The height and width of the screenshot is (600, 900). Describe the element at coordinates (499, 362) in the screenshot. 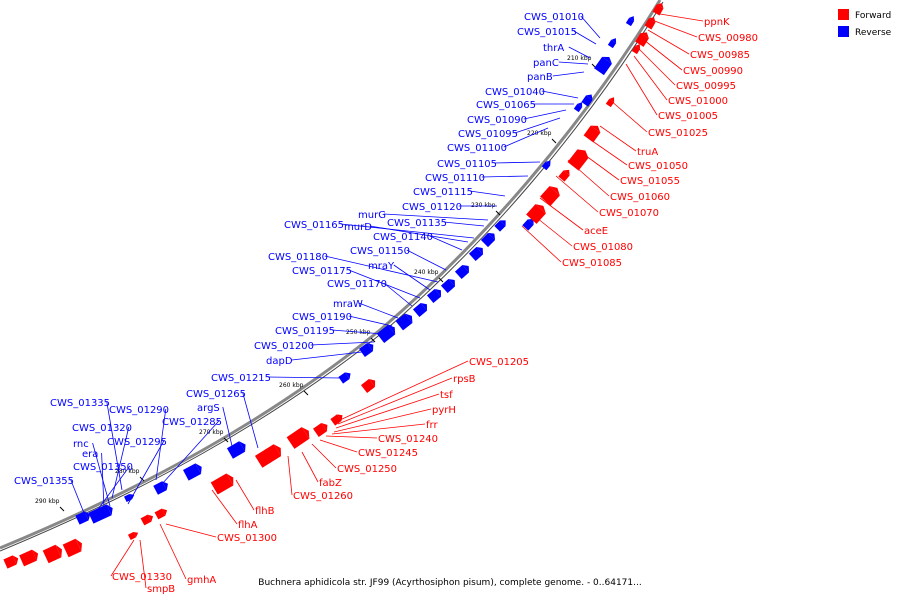

I see `forward-gene-label: CWS_01205` at that location.